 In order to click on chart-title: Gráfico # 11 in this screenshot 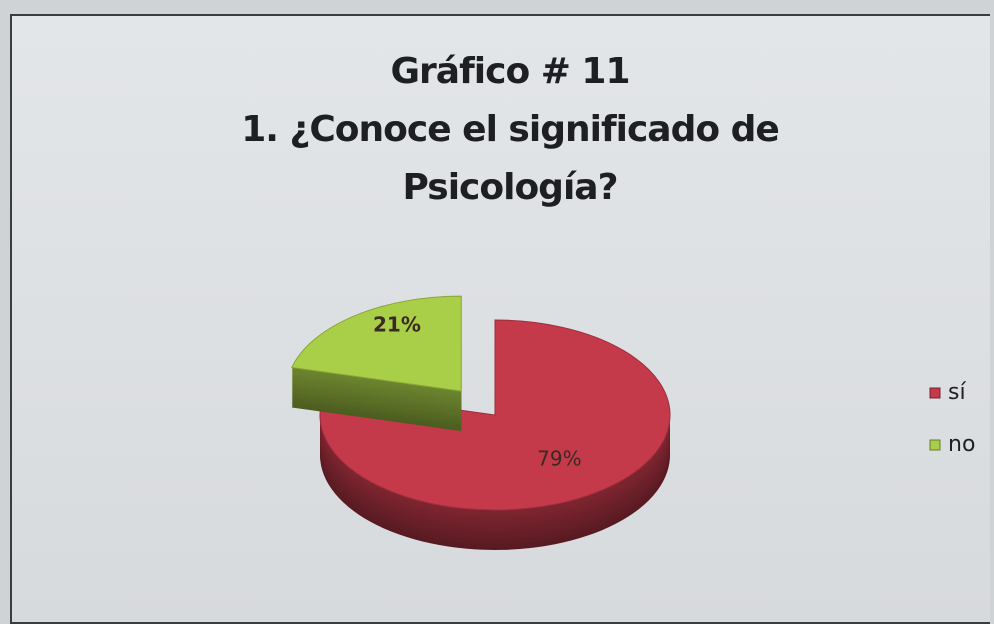, I will do `click(510, 71)`.